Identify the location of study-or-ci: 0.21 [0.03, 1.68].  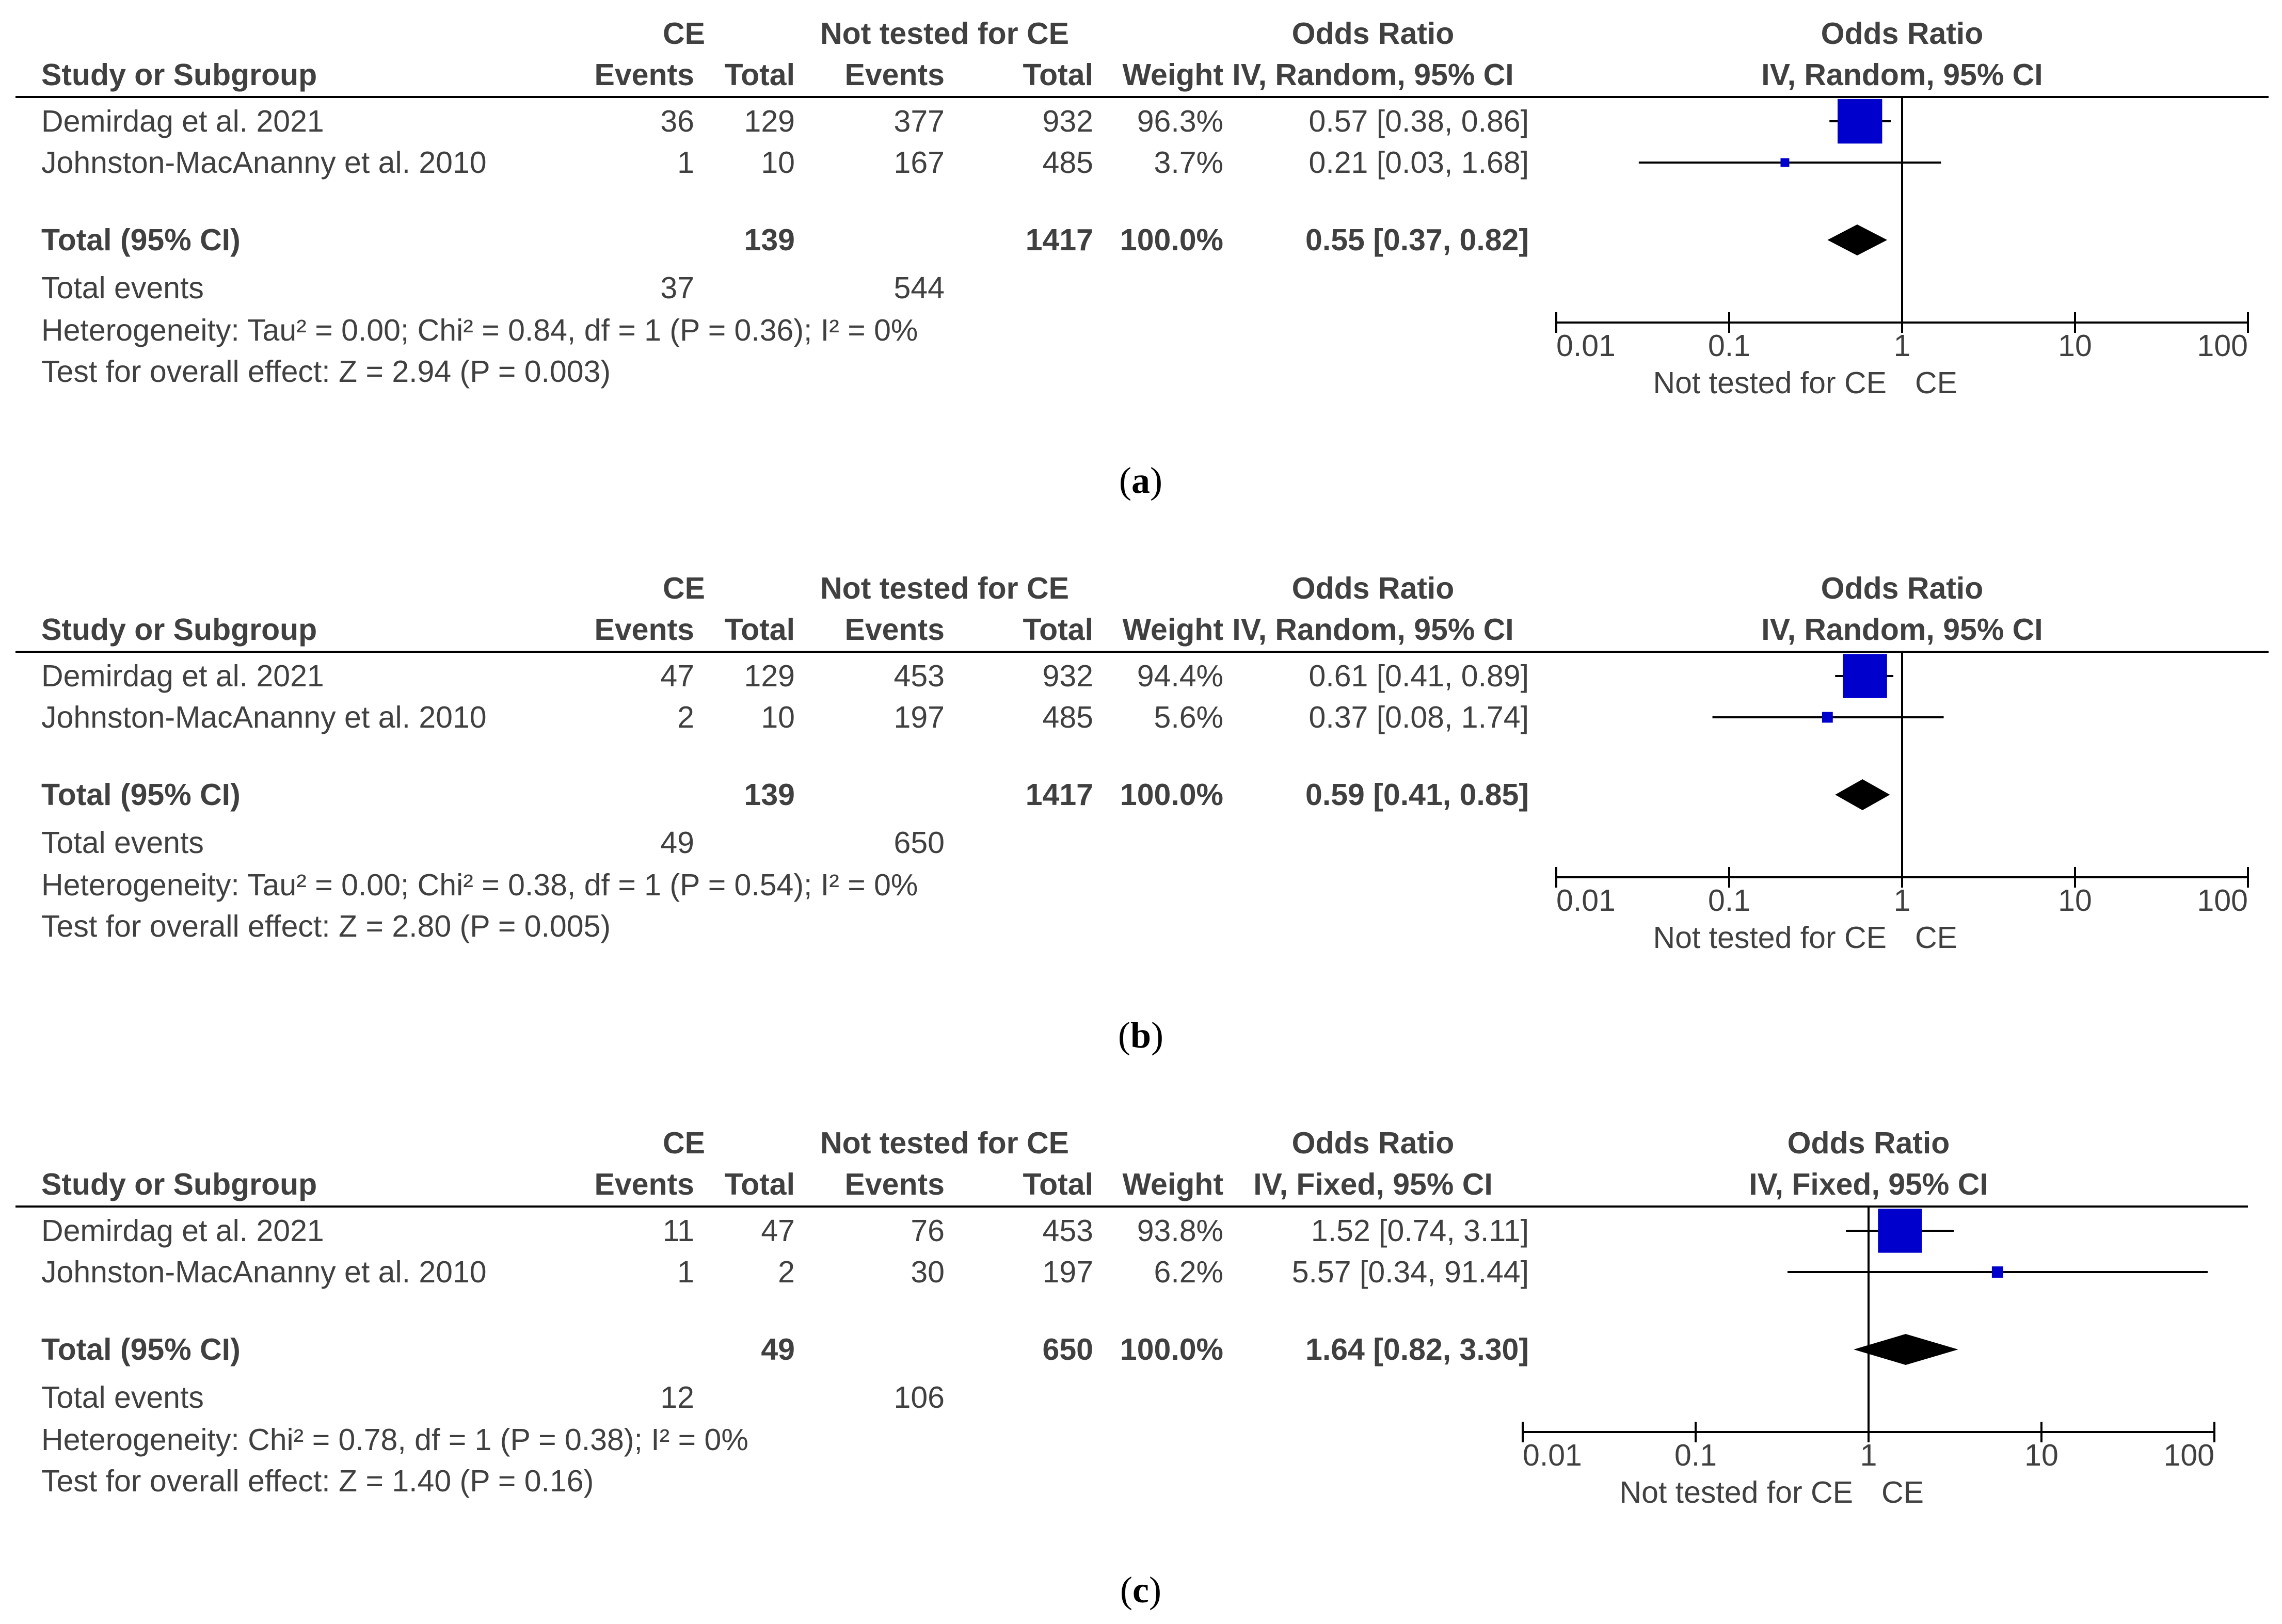
(1419, 163).